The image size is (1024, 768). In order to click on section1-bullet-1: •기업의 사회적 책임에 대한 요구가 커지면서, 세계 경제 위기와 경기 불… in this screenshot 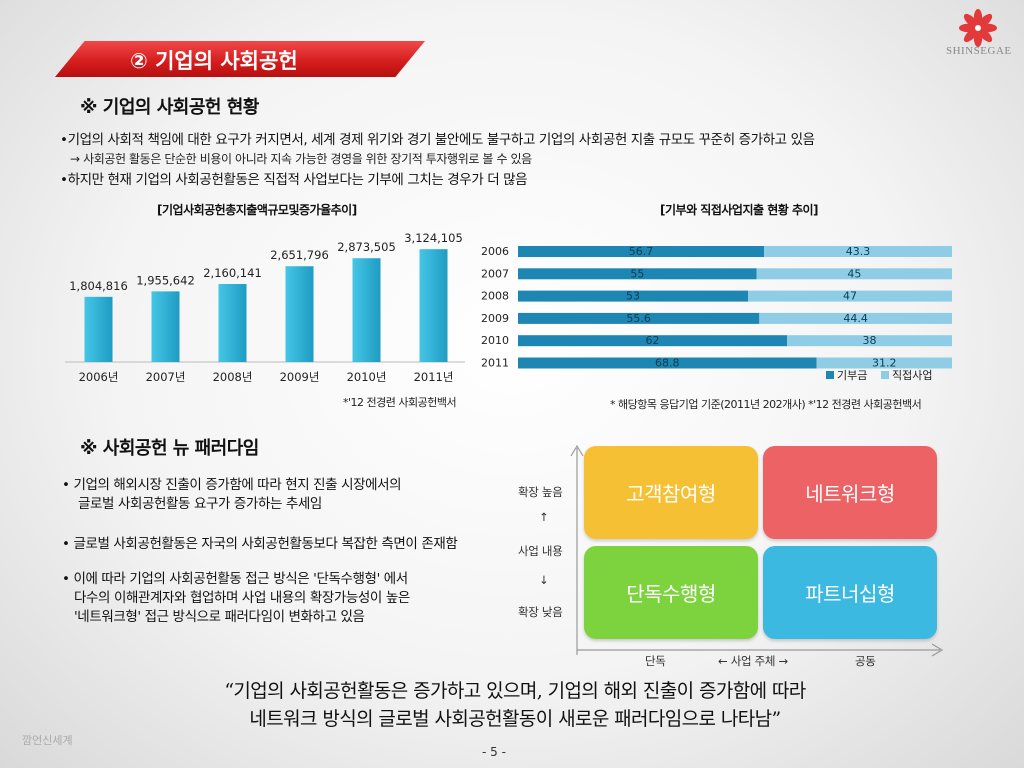, I will do `click(437, 140)`.